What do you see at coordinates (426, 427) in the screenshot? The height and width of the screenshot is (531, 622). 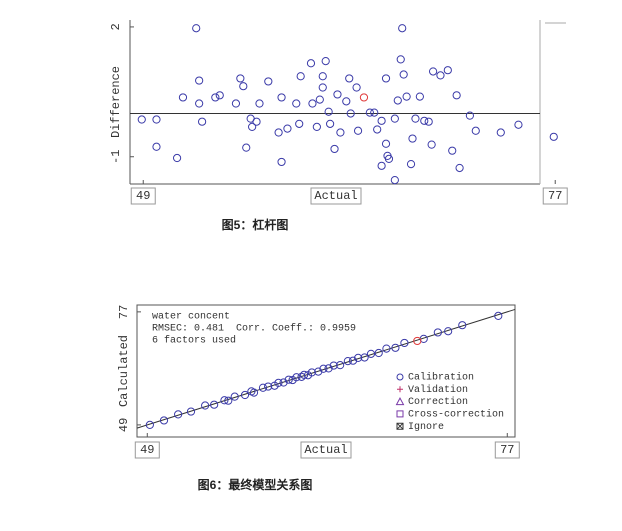 I see `legend-label: Ignore` at bounding box center [426, 427].